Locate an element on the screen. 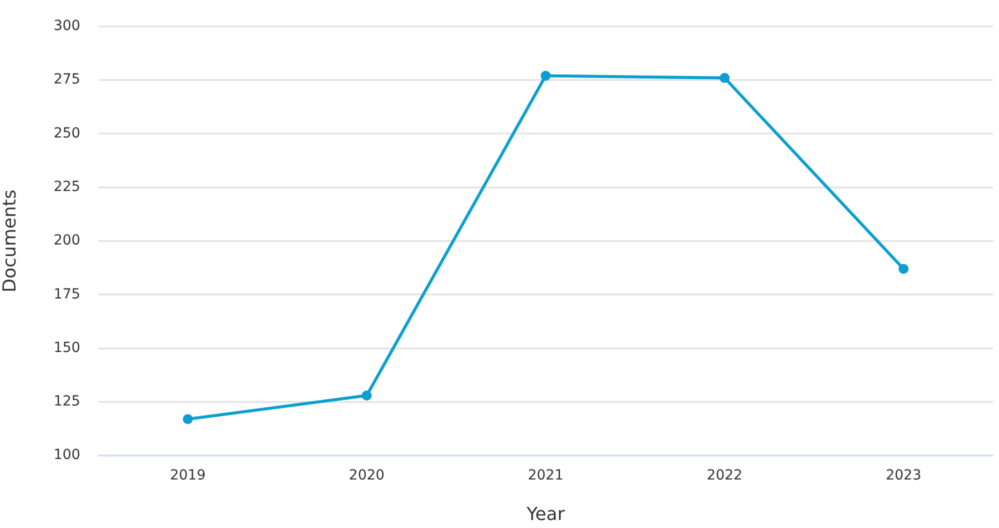 The image size is (999, 528). y-tick-label: 175 is located at coordinates (67, 294).